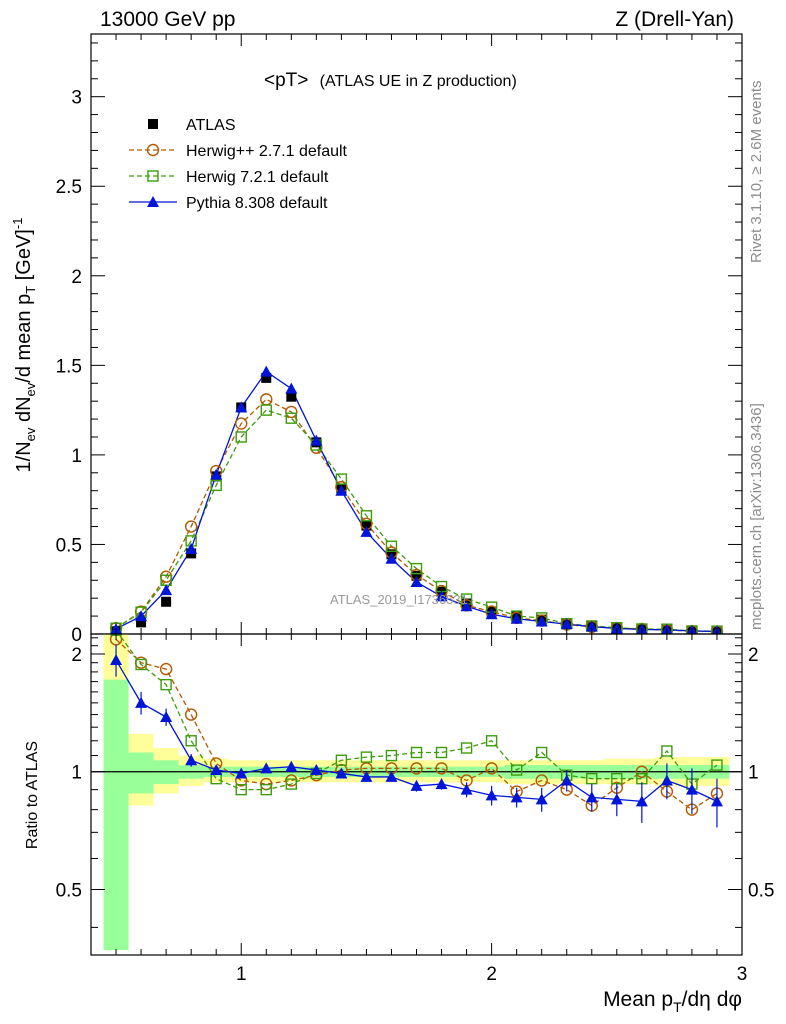 The width and height of the screenshot is (786, 1024). Describe the element at coordinates (241, 974) in the screenshot. I see `x-tick-label: 1` at that location.